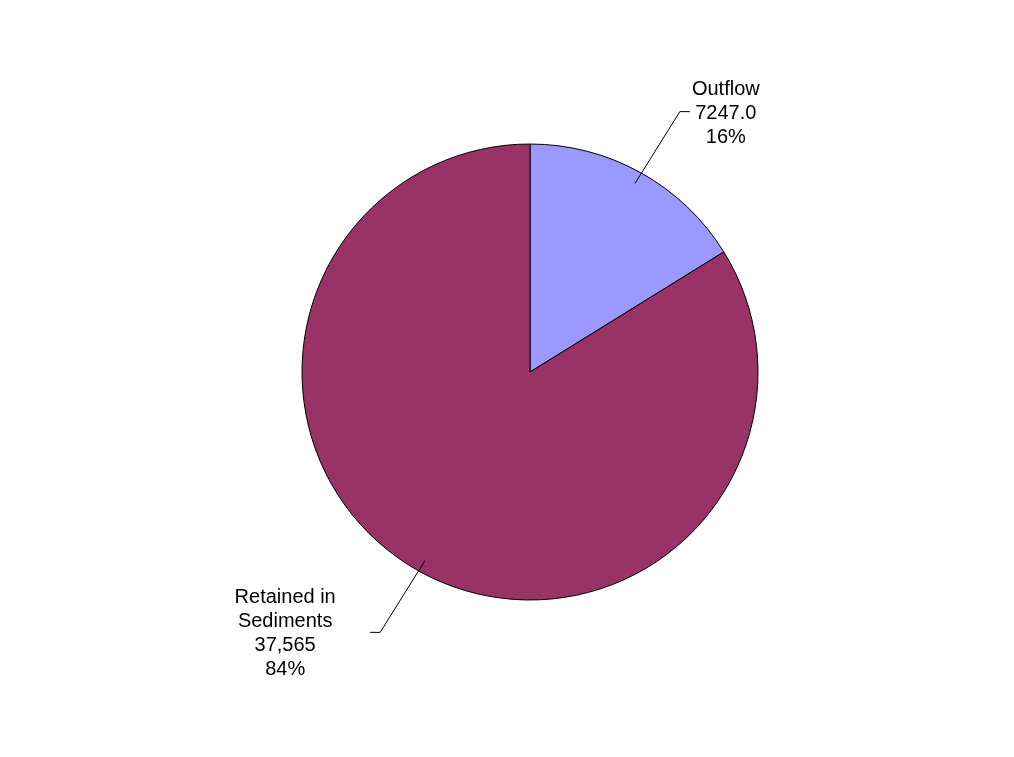  What do you see at coordinates (285, 656) in the screenshot?
I see `data-label: 37,565 84%` at bounding box center [285, 656].